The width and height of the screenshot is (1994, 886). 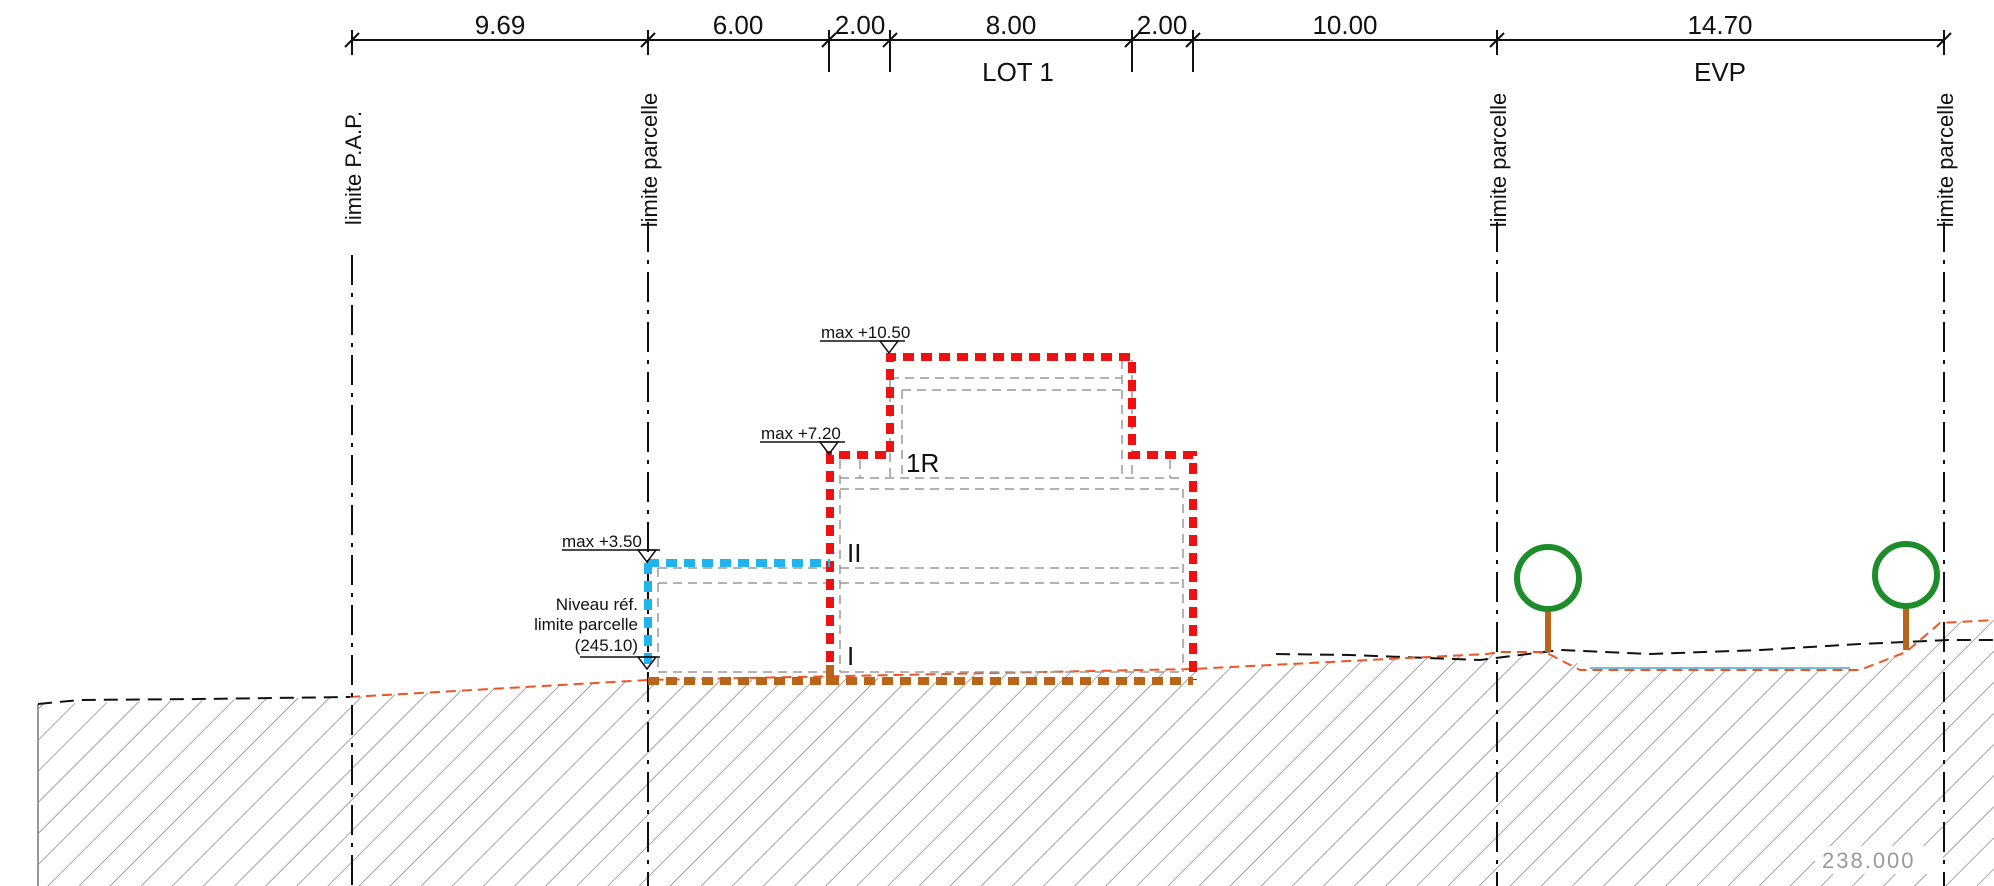 What do you see at coordinates (1719, 25) in the screenshot?
I see `dimension-value: 14.70` at bounding box center [1719, 25].